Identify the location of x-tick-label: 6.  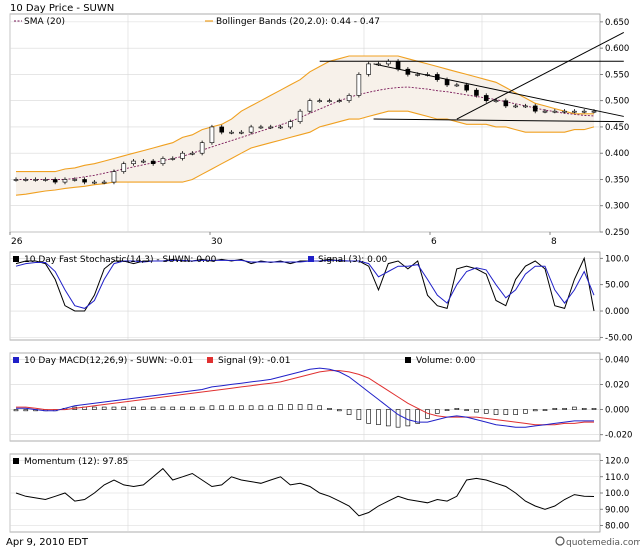
(434, 242).